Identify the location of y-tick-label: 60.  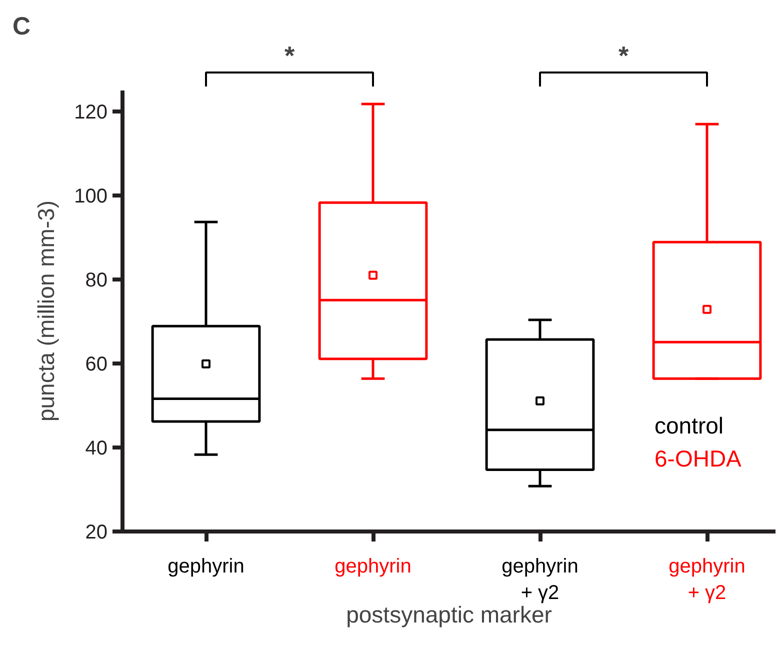
(96, 365).